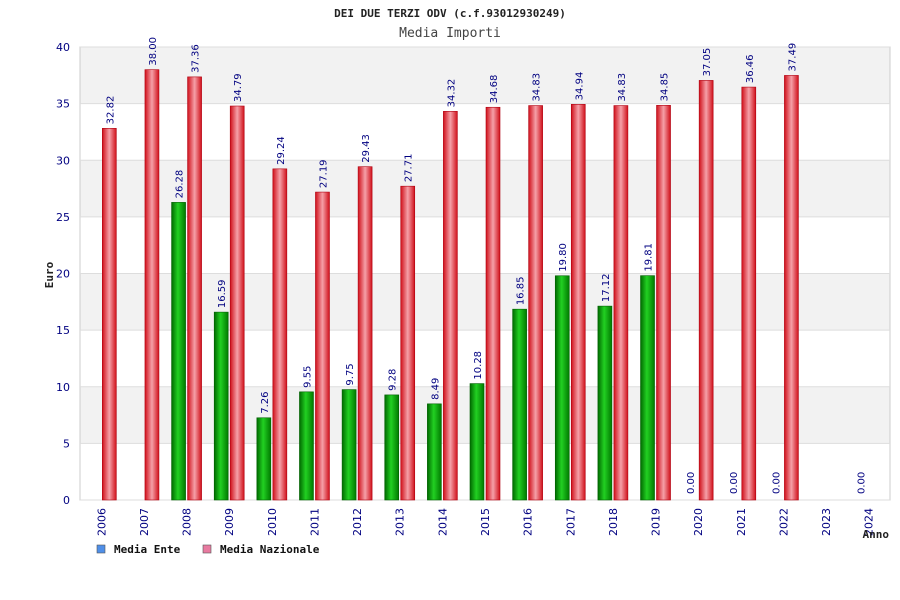 This screenshot has width=900, height=600. Describe the element at coordinates (350, 374) in the screenshot. I see `data-label: 9.75` at that location.